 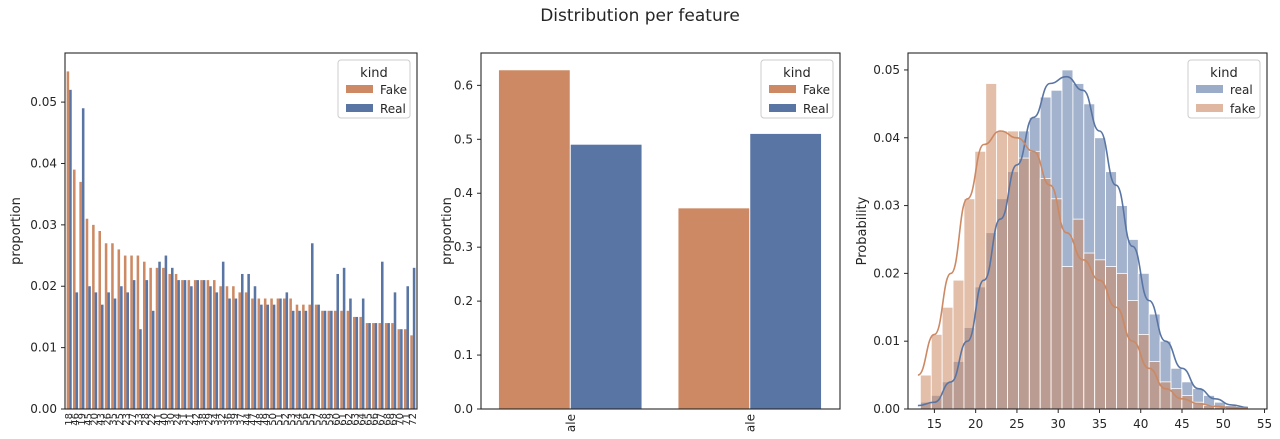 What do you see at coordinates (298, 419) in the screenshot?
I see `x-tick-label: 54` at bounding box center [298, 419].